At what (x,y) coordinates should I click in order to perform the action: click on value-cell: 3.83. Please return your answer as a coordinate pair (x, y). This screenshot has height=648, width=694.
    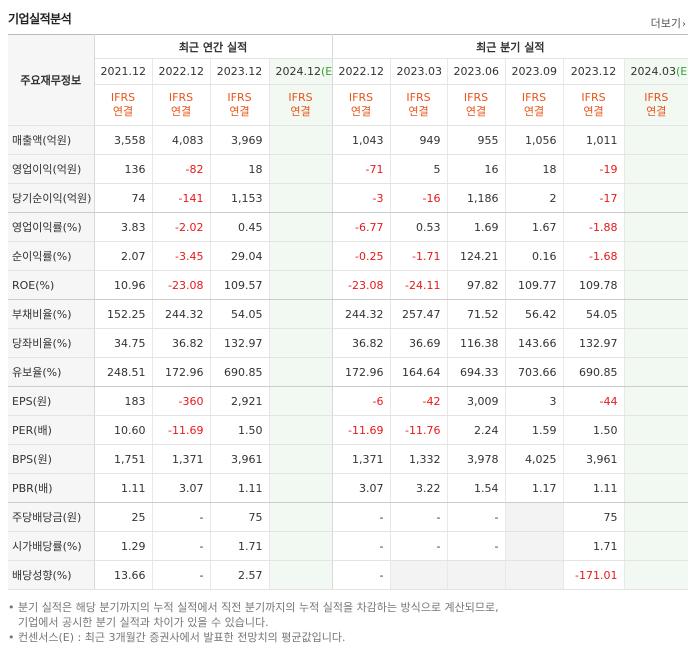
    Looking at the image, I should click on (123, 227).